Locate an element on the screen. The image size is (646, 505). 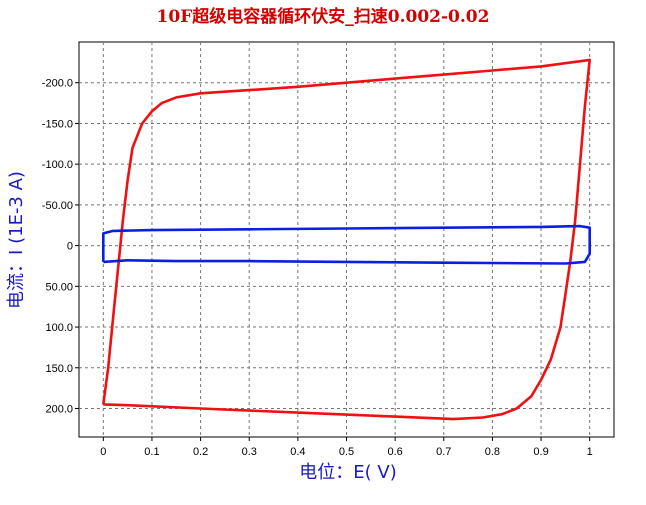
x-tick-label: 0.6 is located at coordinates (394, 452).